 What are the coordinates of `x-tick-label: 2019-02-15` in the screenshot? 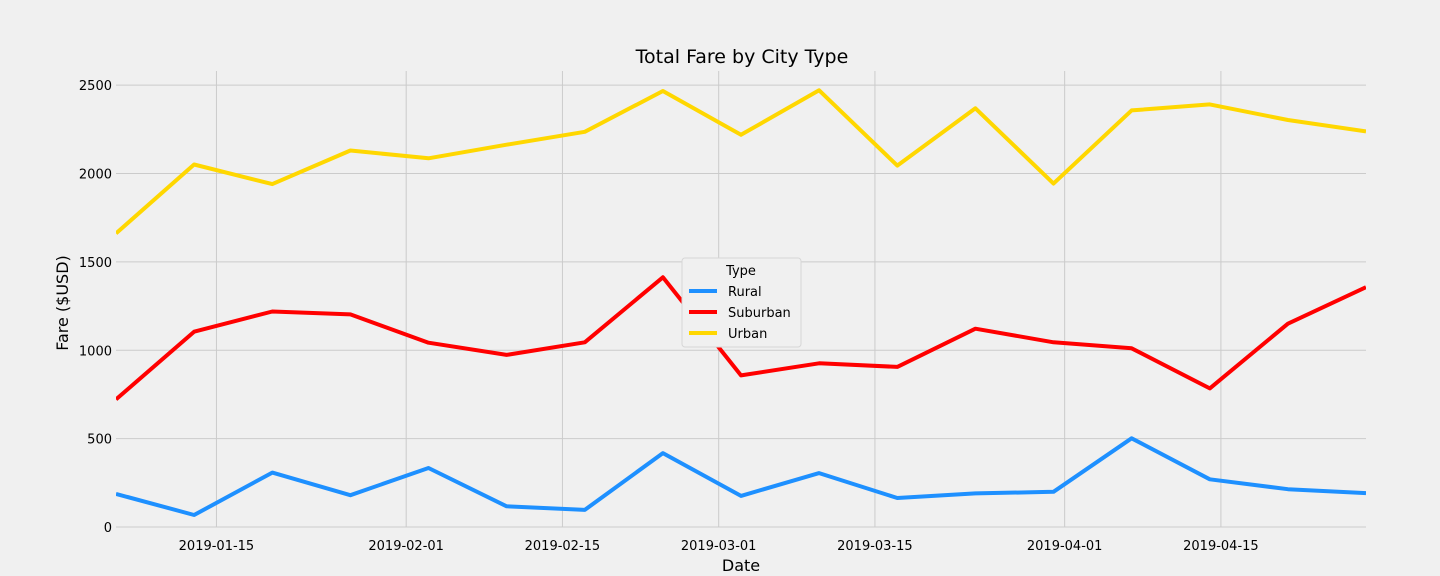 It's located at (563, 546).